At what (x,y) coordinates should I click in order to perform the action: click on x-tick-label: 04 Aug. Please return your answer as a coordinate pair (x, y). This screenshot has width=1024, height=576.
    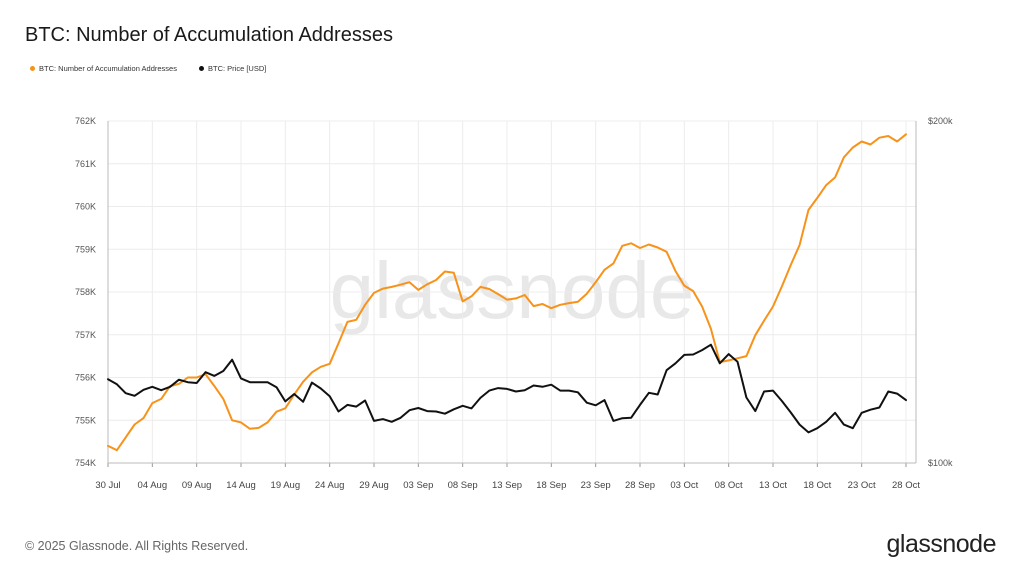
    Looking at the image, I should click on (153, 485).